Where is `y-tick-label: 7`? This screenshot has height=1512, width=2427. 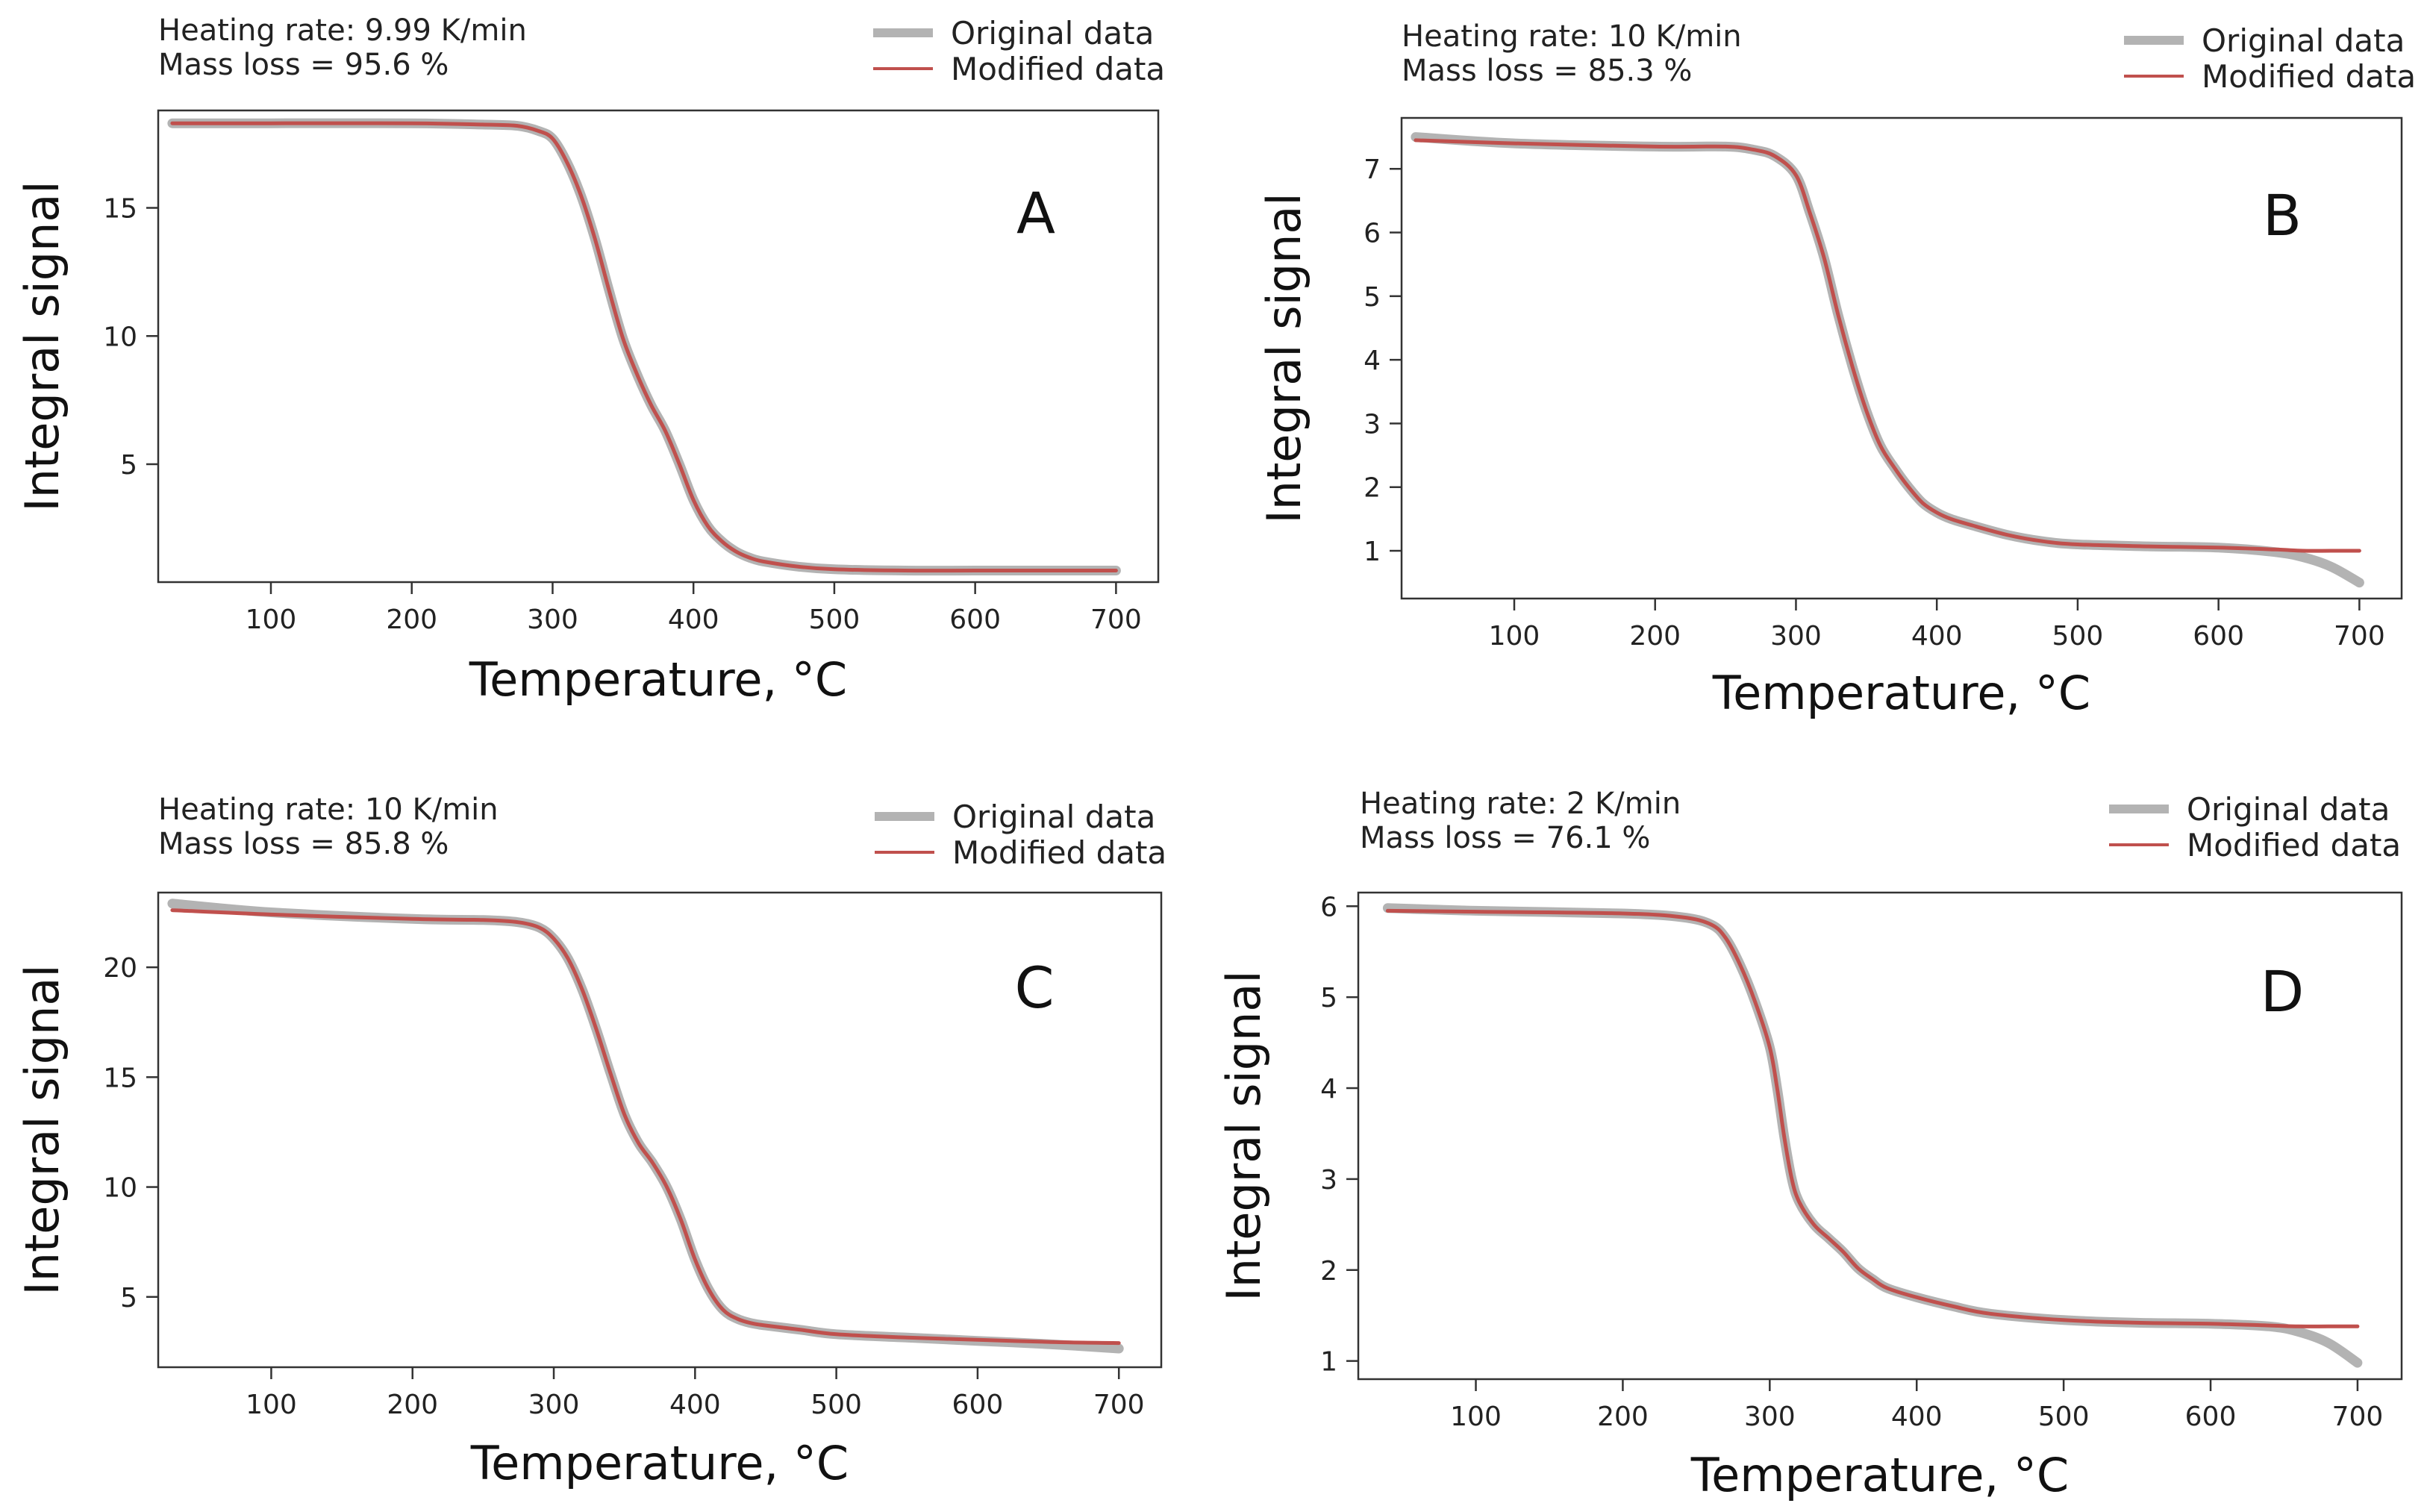
y-tick-label: 7 is located at coordinates (1373, 169).